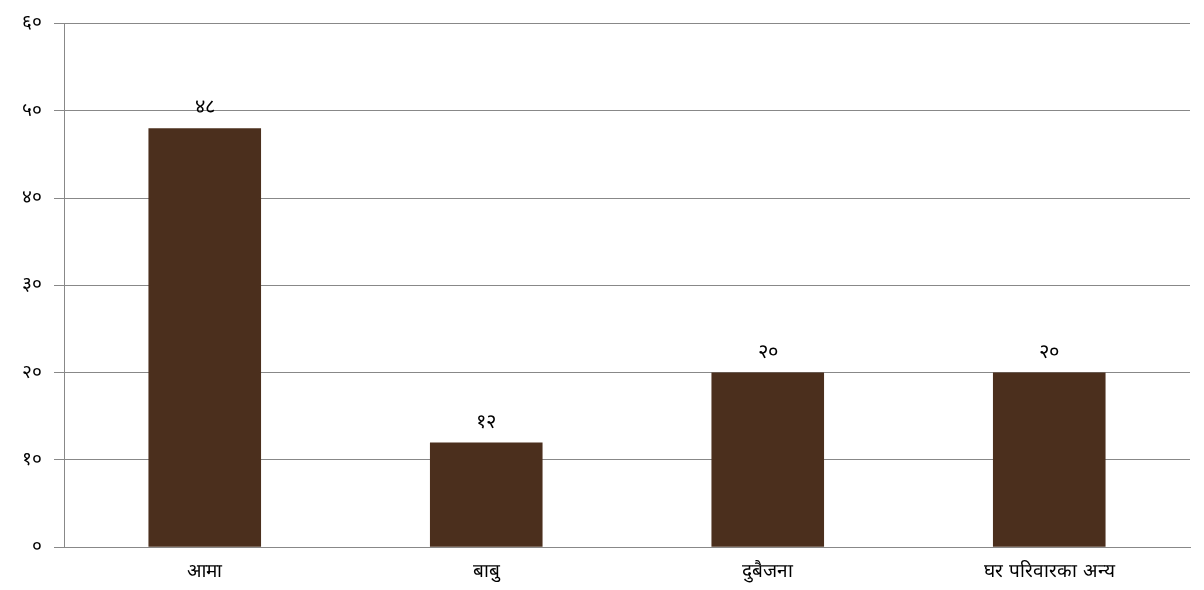 The image size is (1204, 590). What do you see at coordinates (37, 545) in the screenshot?
I see `y-tick-label: ०` at bounding box center [37, 545].